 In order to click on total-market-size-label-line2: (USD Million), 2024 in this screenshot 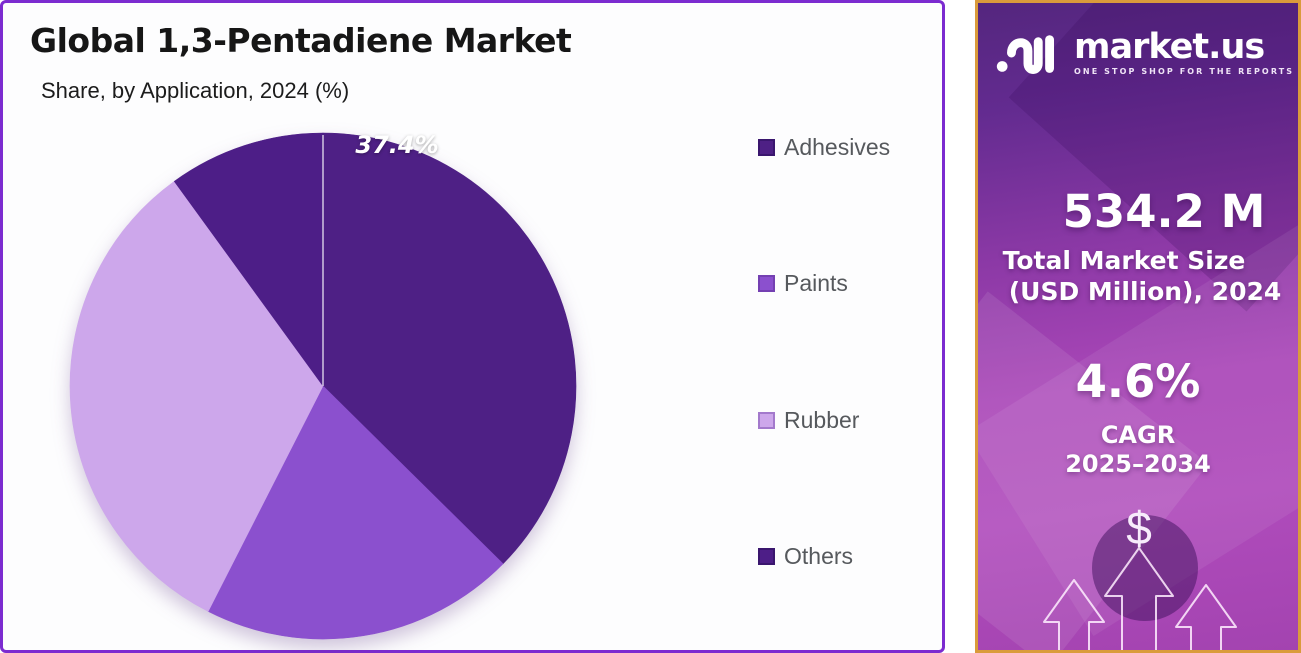, I will do `click(1145, 291)`.